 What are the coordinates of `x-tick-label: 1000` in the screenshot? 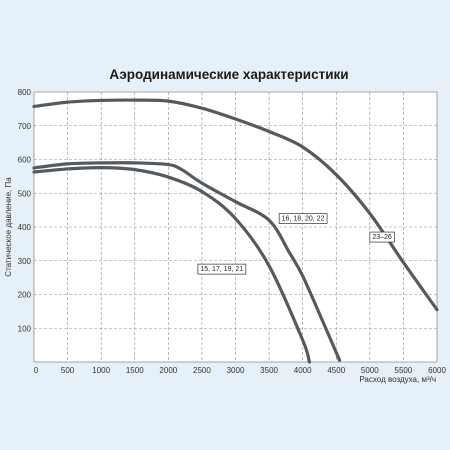 It's located at (101, 370).